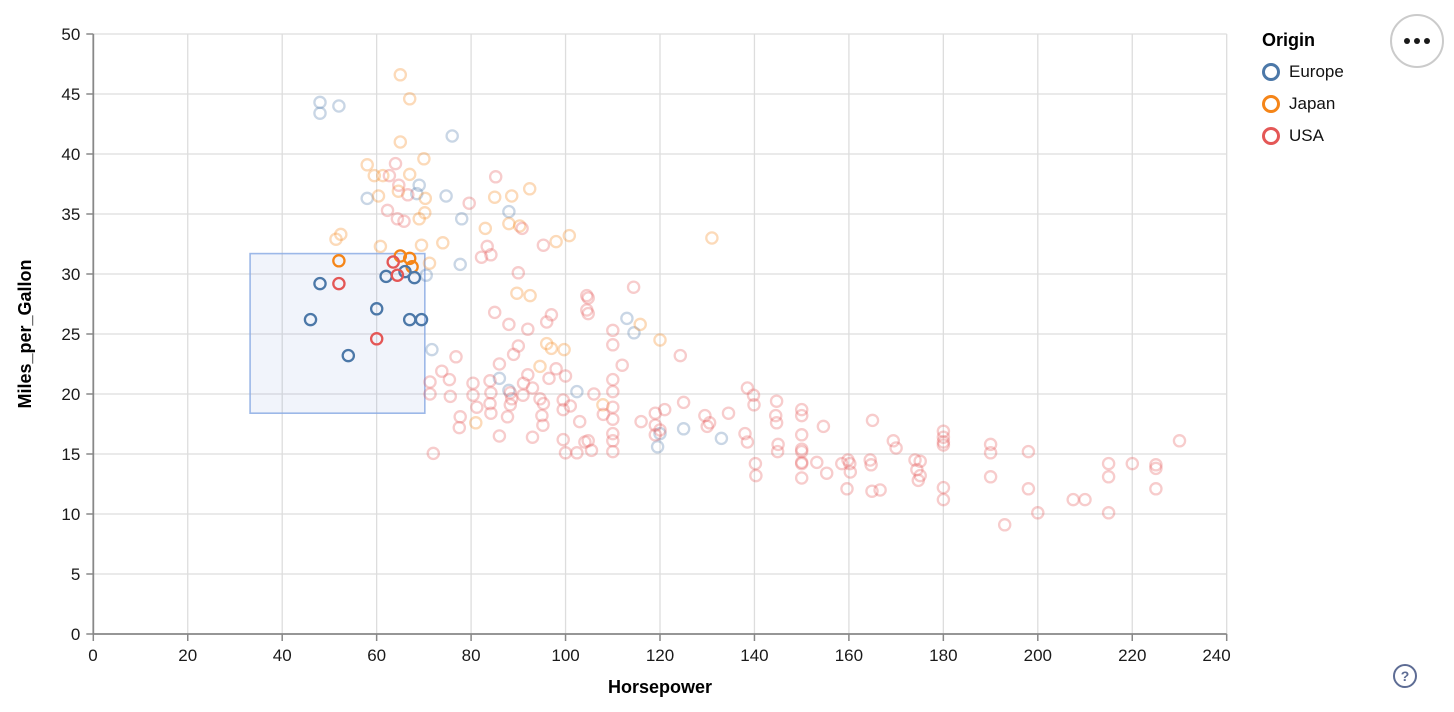 The width and height of the screenshot is (1454, 712). Describe the element at coordinates (1306, 135) in the screenshot. I see `legend-label: USA` at that location.